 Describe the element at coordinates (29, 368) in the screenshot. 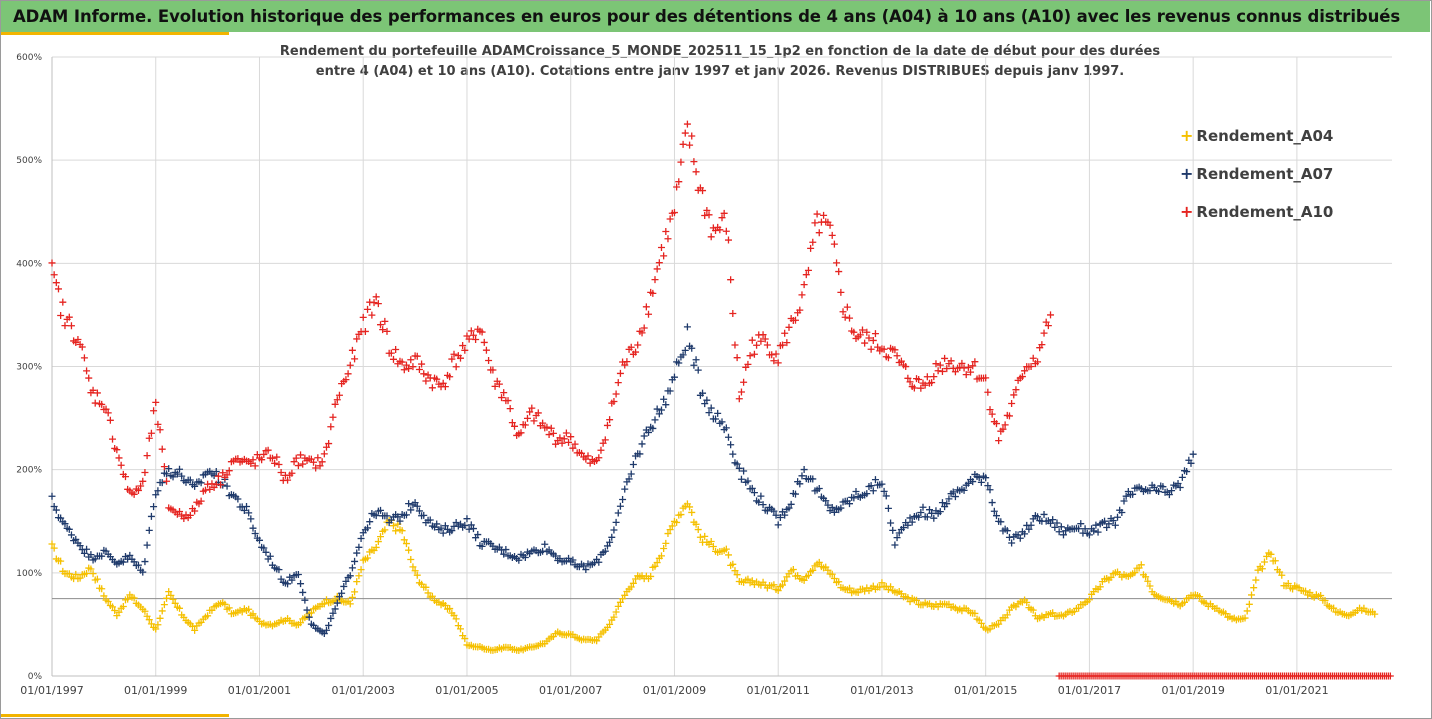

I see `y-tick-label: 300%` at that location.